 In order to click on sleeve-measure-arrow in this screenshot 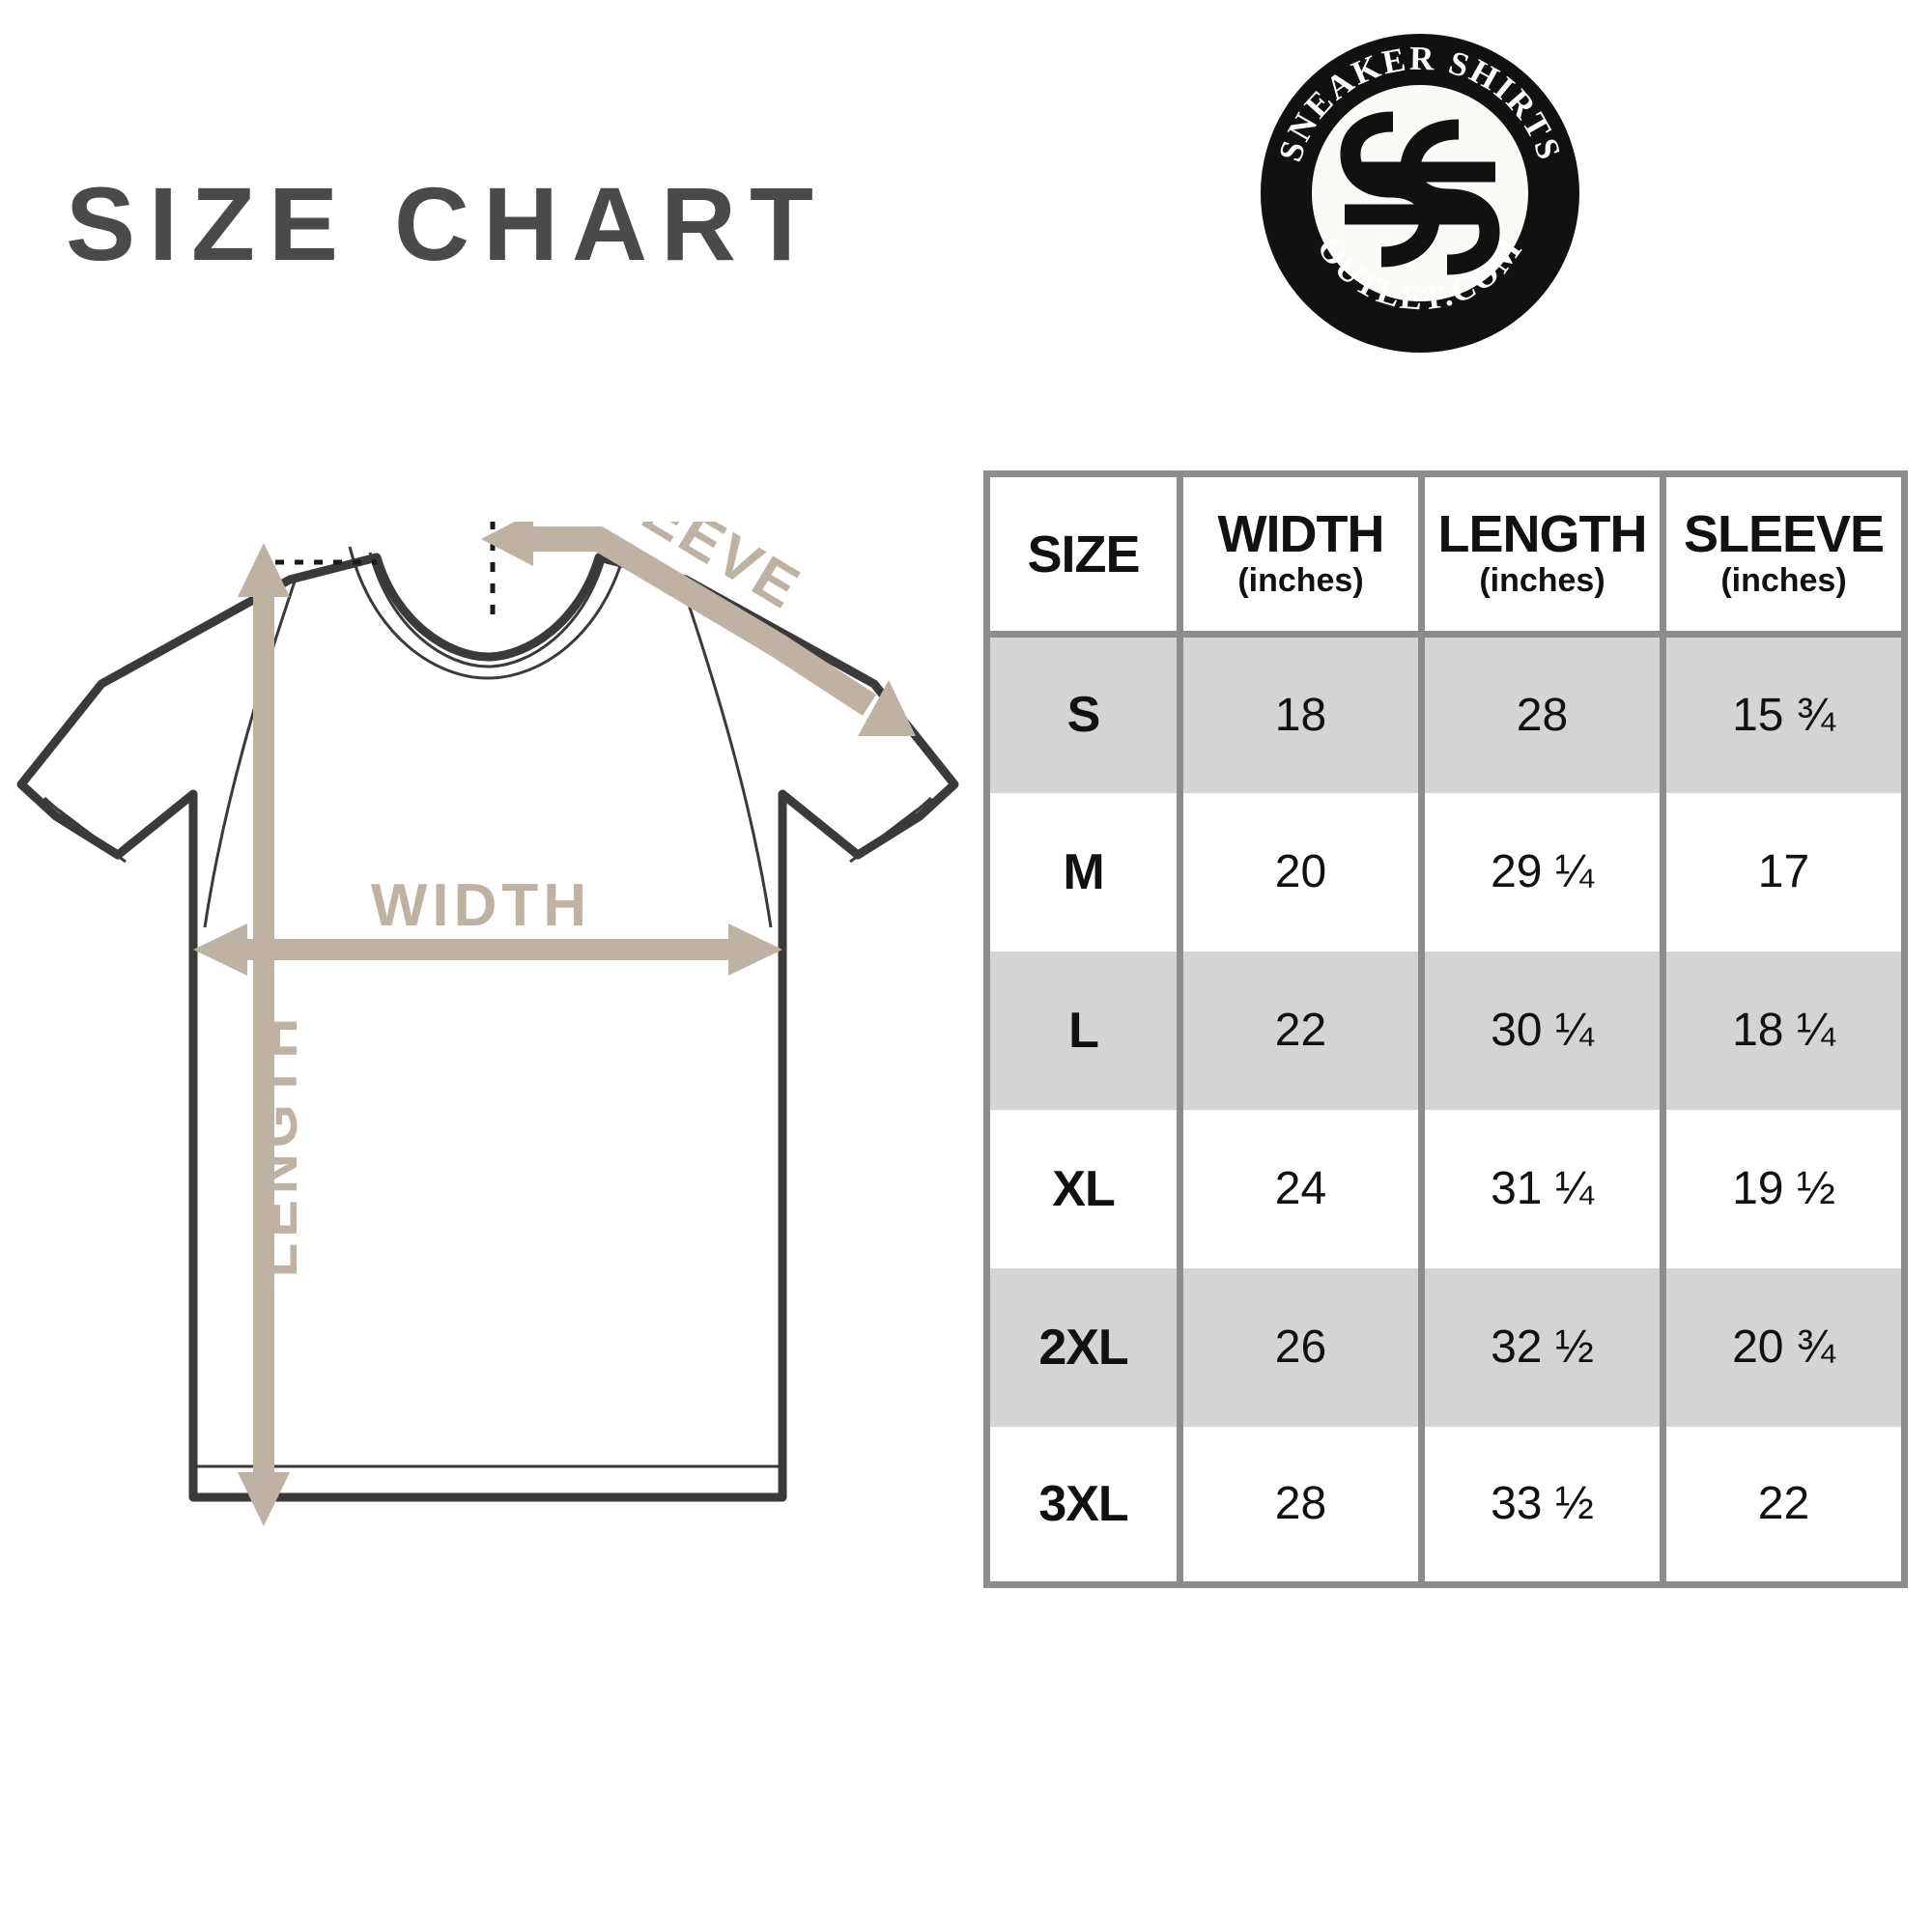, I will do `click(698, 629)`.